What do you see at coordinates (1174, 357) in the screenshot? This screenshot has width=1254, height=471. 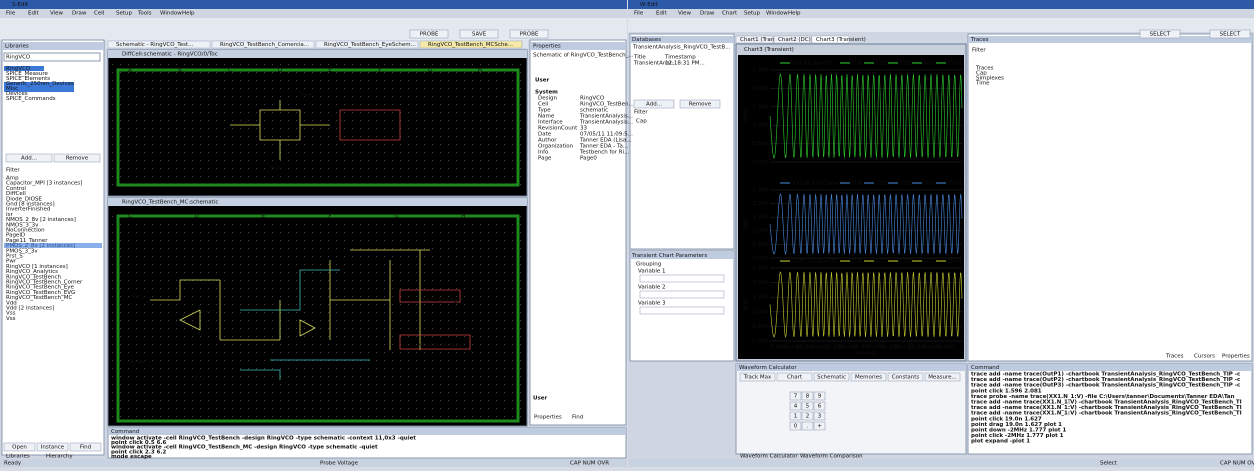 I see `tab: Traces` at bounding box center [1174, 357].